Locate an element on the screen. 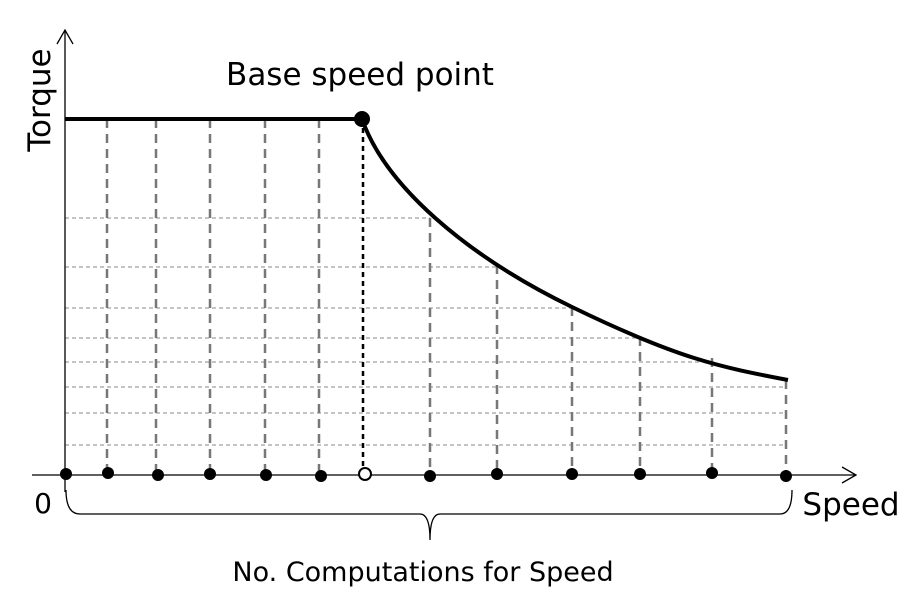 Image resolution: width=920 pixels, height=604 pixels. brace-label: No. Computations for Speed is located at coordinates (422, 572).